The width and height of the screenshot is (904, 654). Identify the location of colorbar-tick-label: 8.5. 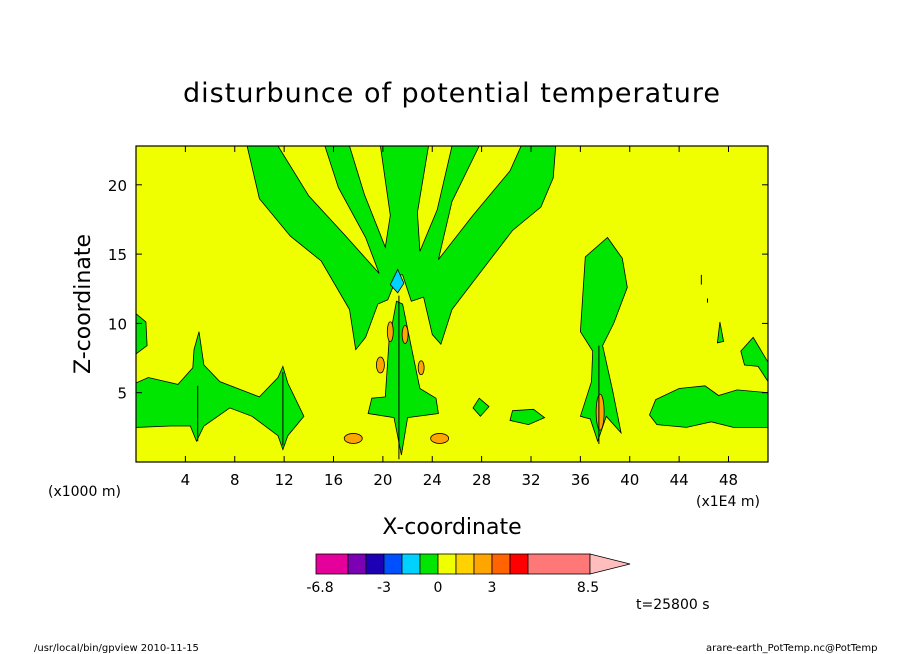
(588, 588).